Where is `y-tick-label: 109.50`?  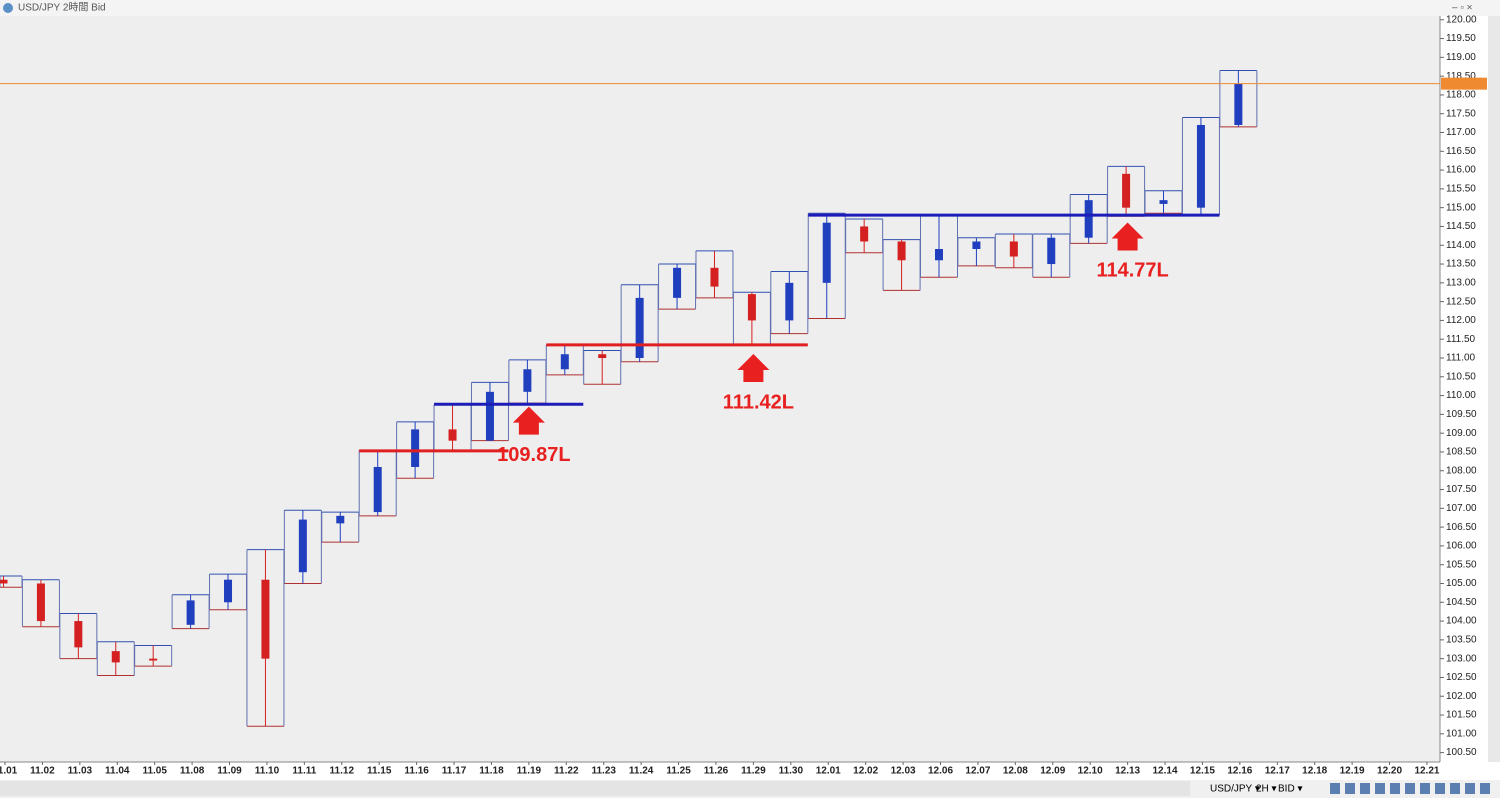
y-tick-label: 109.50 is located at coordinates (1461, 414).